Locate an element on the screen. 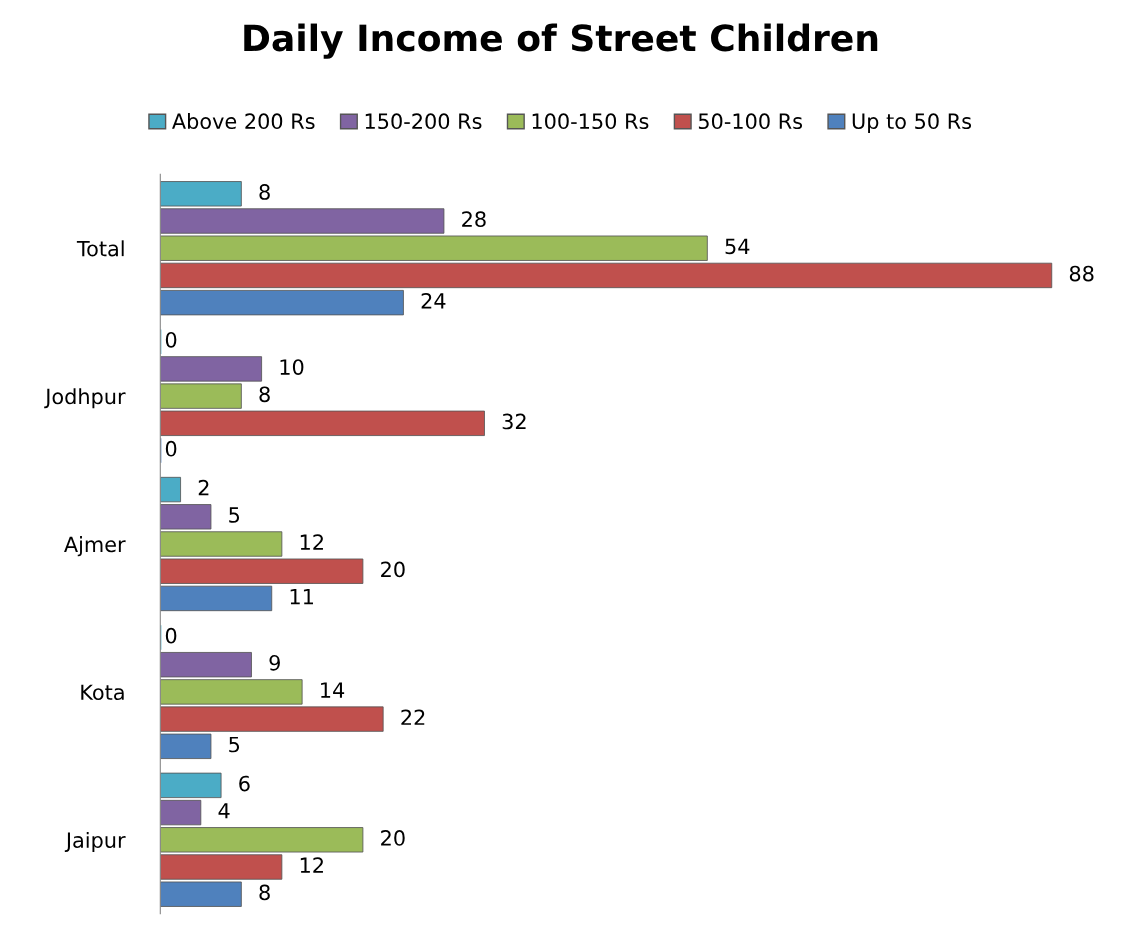  y-tick-label: Ajmer is located at coordinates (95, 546).